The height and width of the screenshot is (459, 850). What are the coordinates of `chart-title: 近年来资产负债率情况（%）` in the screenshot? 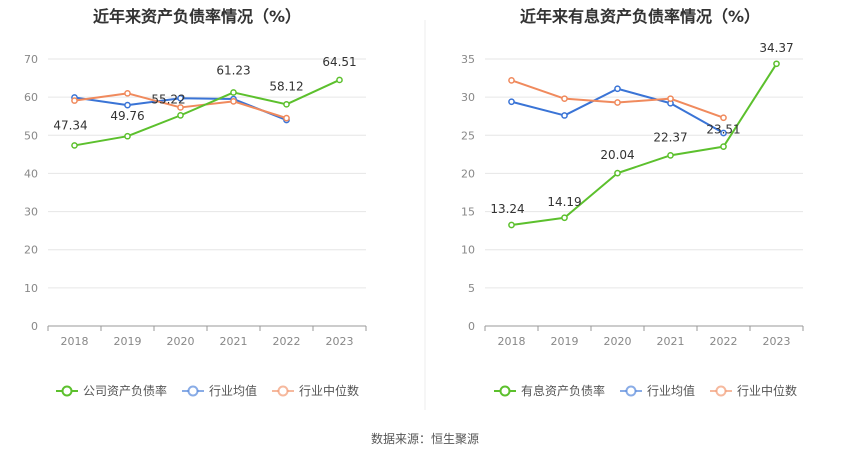 It's located at (197, 16).